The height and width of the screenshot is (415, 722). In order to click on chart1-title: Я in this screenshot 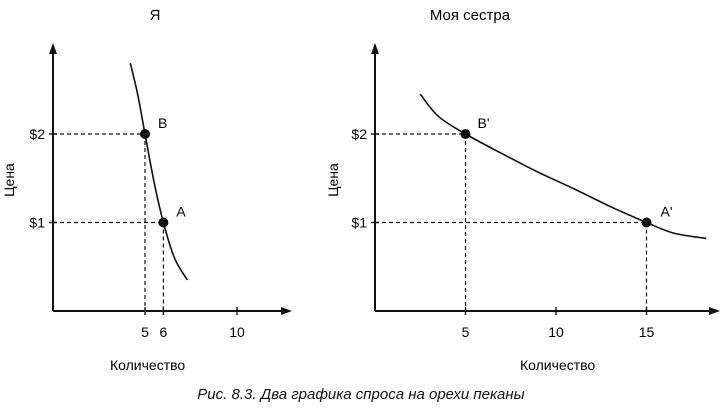, I will do `click(155, 15)`.